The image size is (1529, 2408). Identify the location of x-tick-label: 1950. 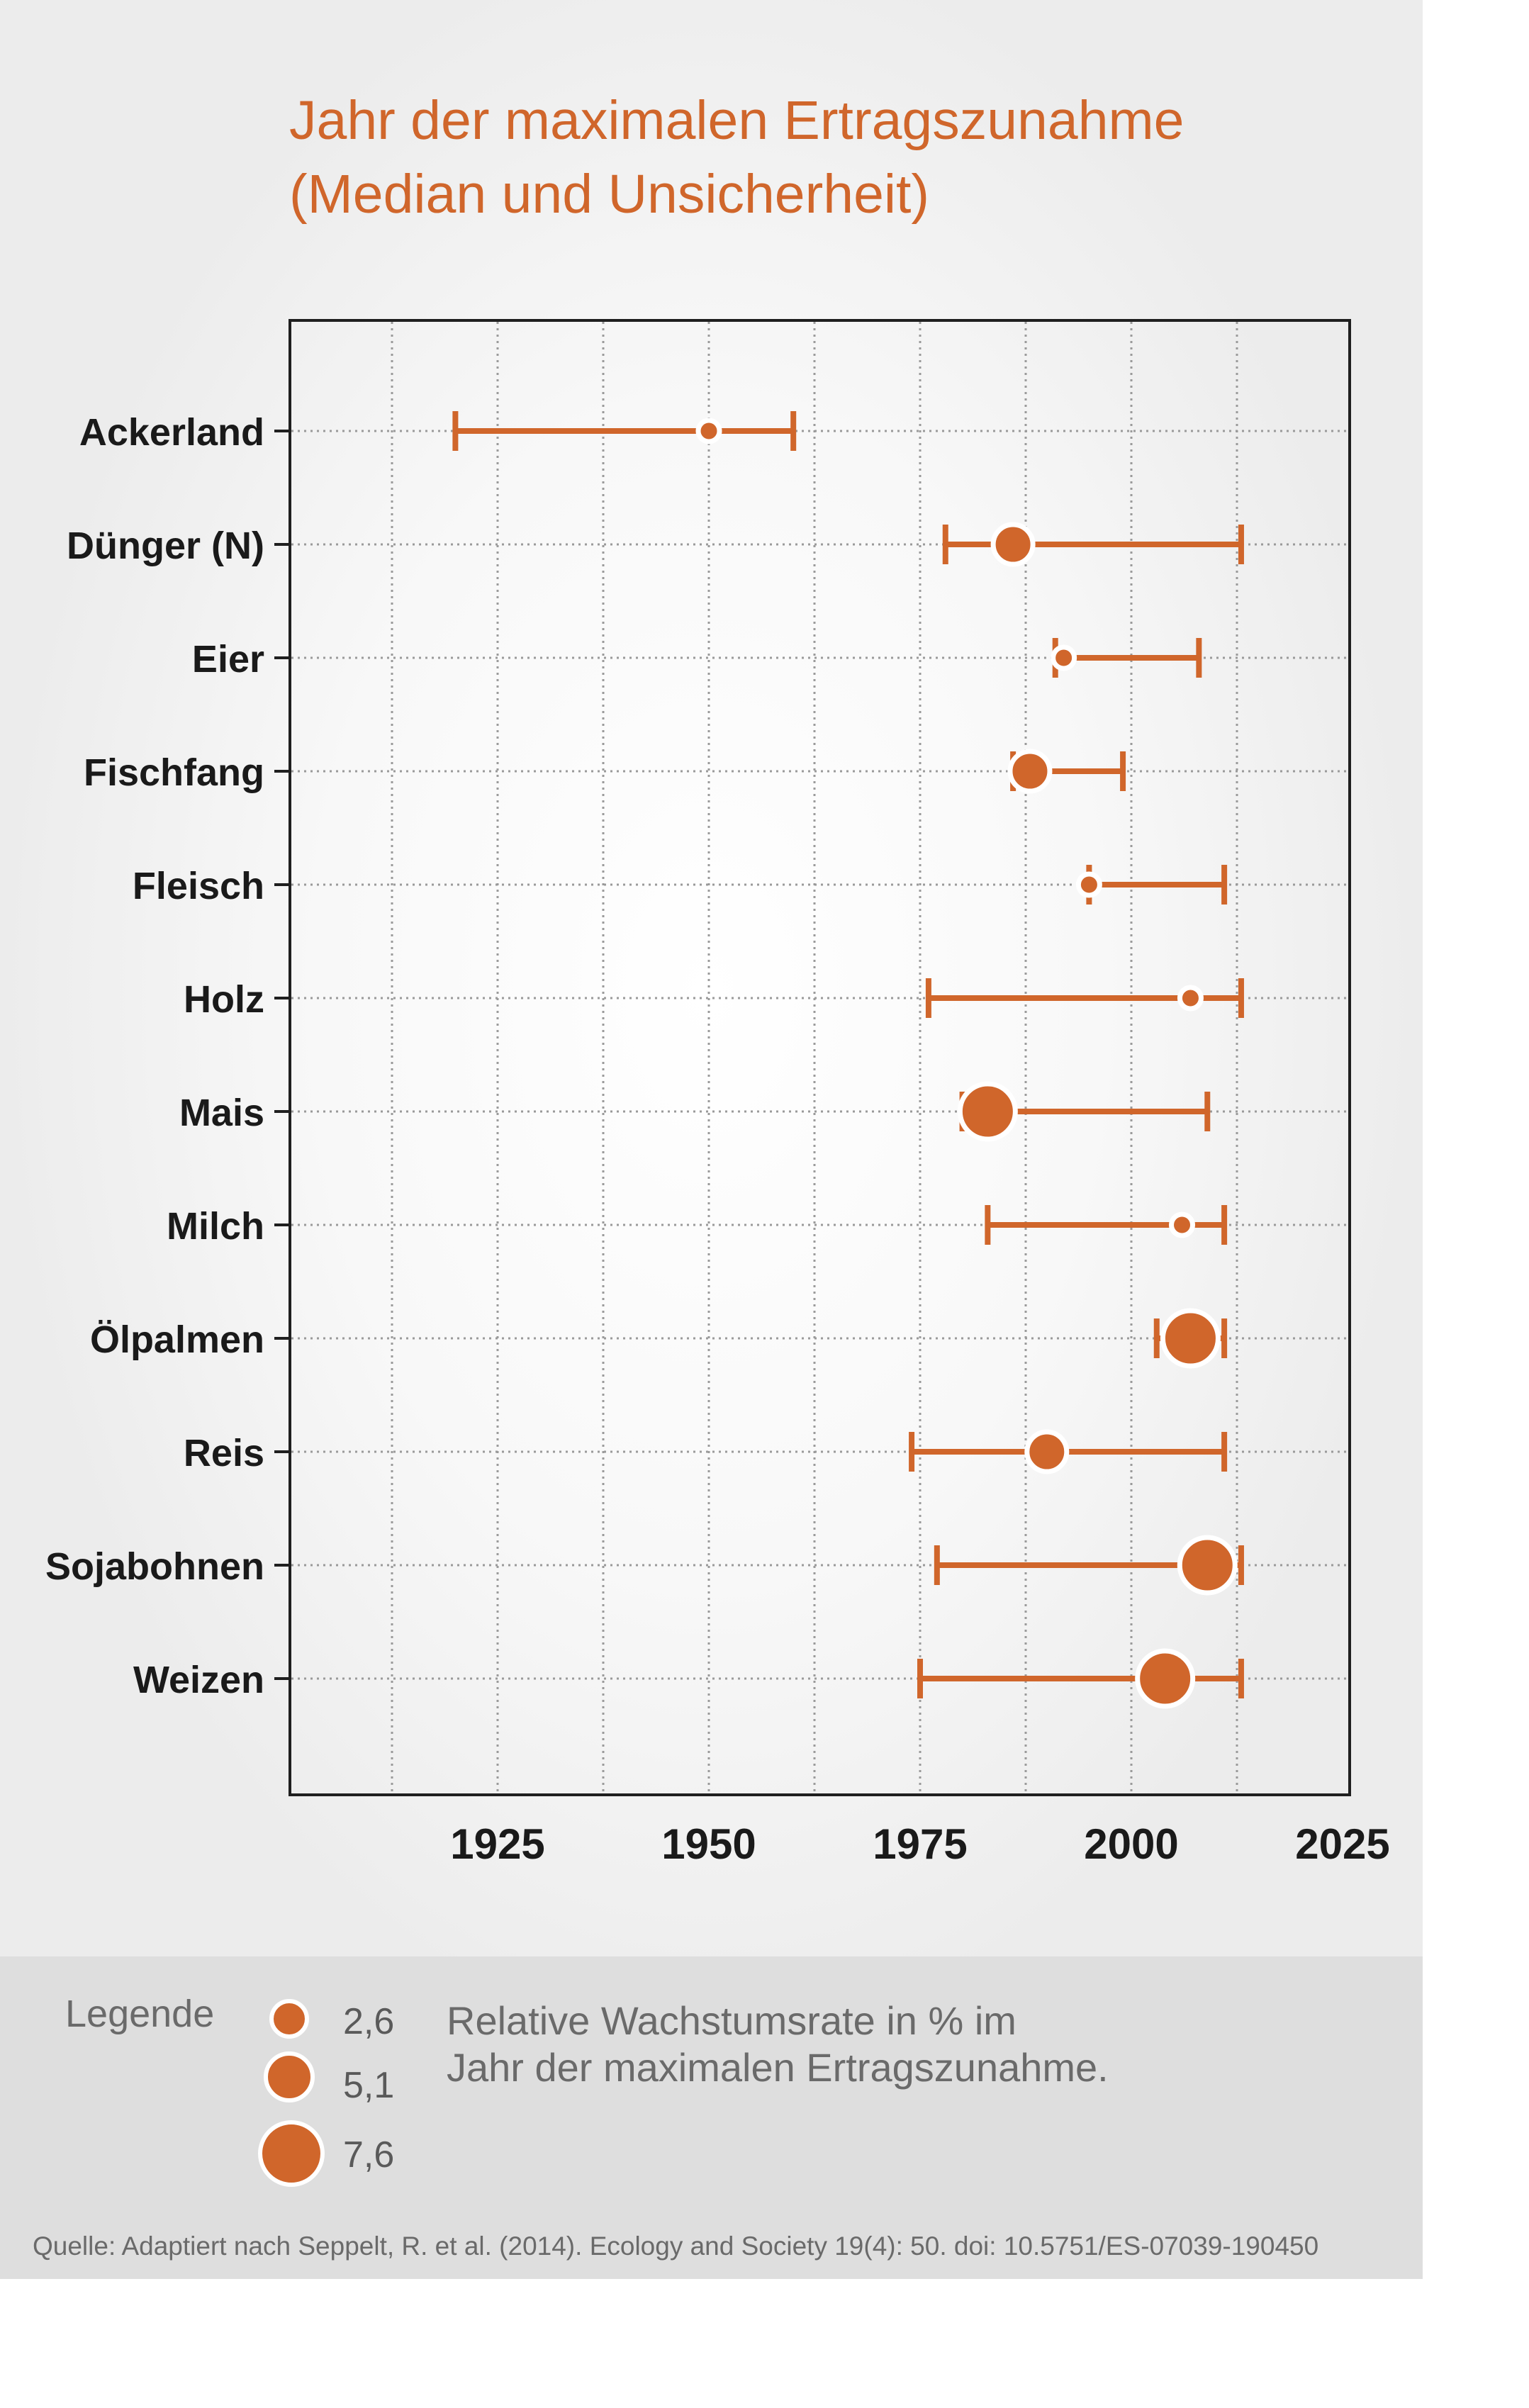
(708, 1844).